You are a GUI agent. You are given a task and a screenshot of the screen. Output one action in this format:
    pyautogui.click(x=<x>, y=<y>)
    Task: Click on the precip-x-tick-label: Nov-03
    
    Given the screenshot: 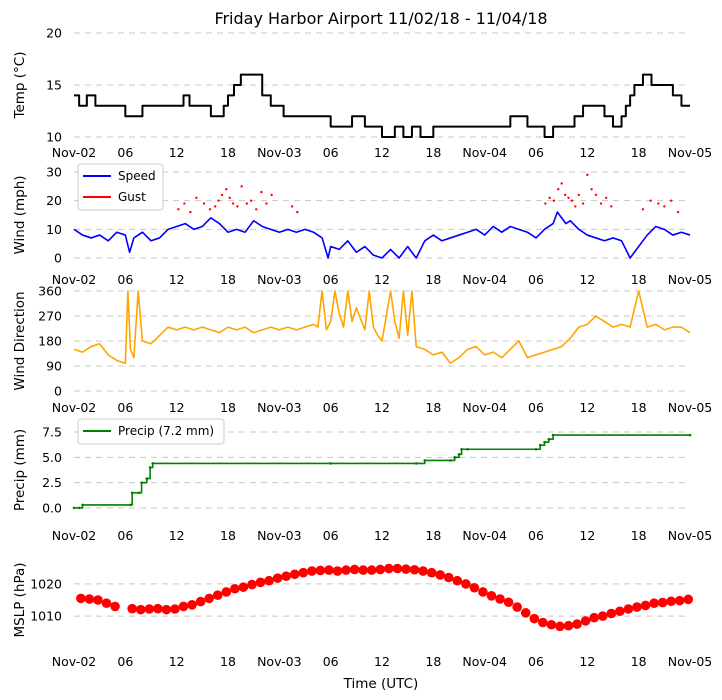 What is the action you would take?
    pyautogui.click(x=279, y=535)
    